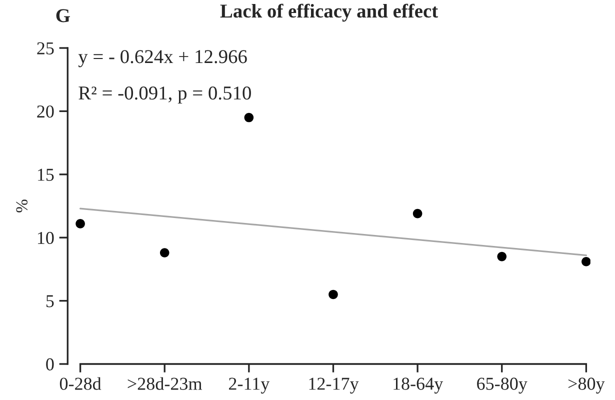 The width and height of the screenshot is (615, 400). I want to click on y-tick-label: 25, so click(45, 48).